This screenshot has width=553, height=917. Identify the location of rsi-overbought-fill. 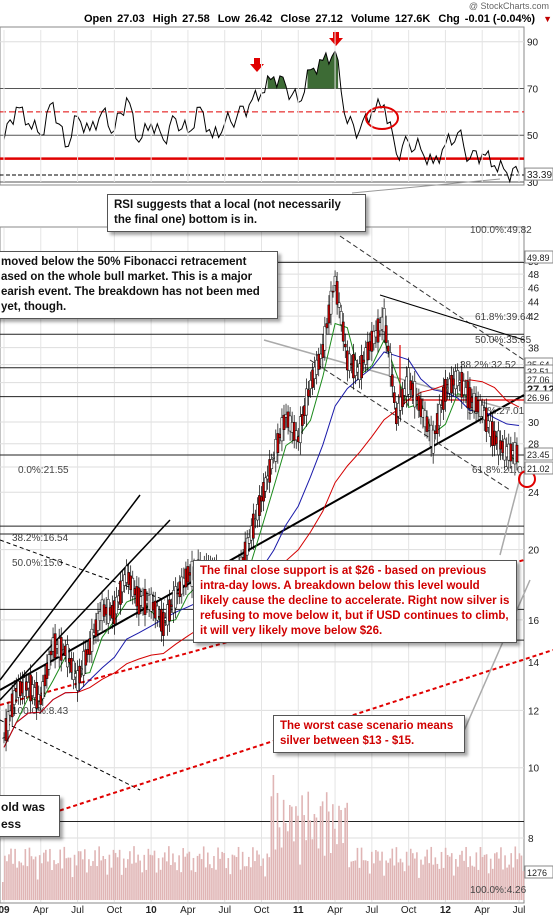
(277, 82).